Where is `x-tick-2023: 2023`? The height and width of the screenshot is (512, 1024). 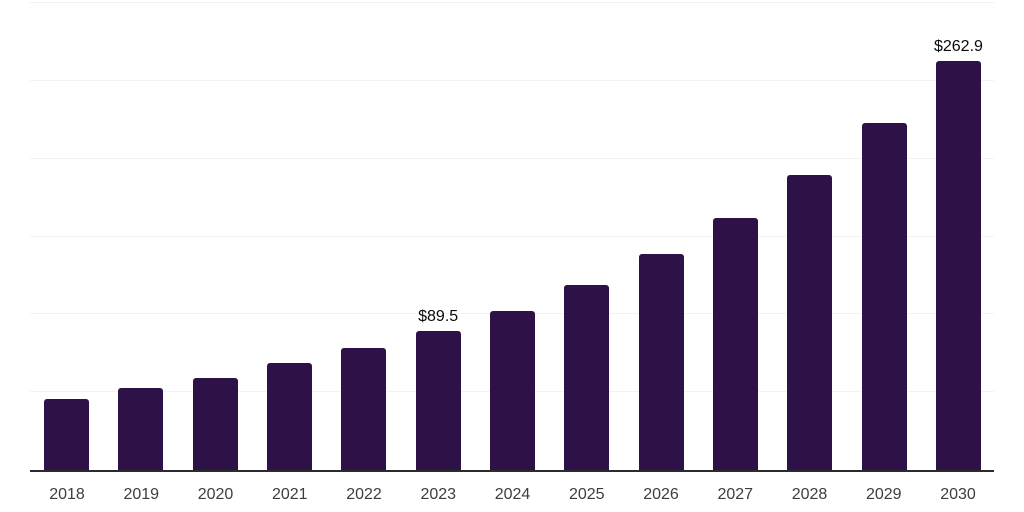
x-tick-2023: 2023 is located at coordinates (438, 494).